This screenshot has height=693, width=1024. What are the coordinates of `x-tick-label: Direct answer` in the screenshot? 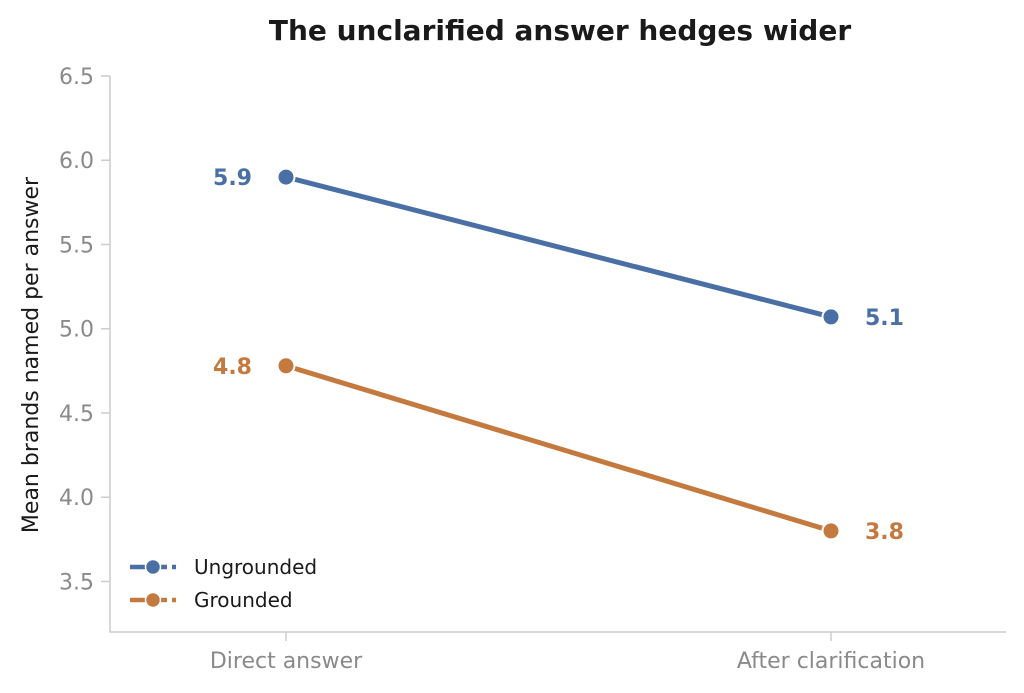 It's located at (286, 661).